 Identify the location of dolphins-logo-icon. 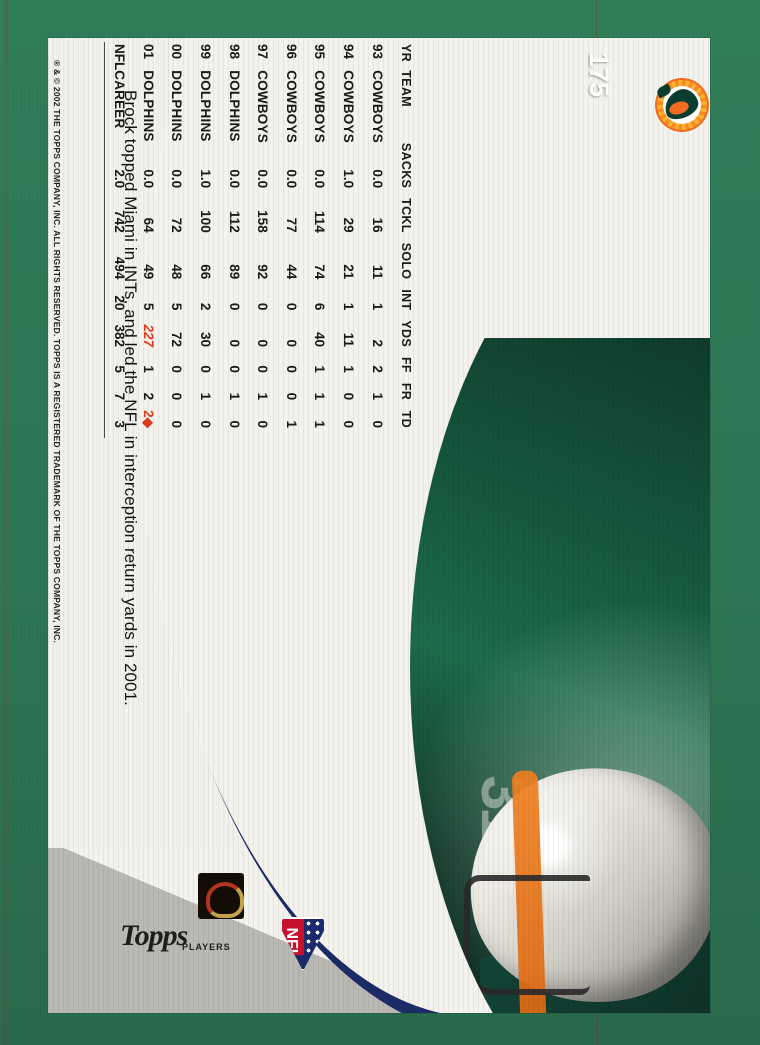
(682, 105).